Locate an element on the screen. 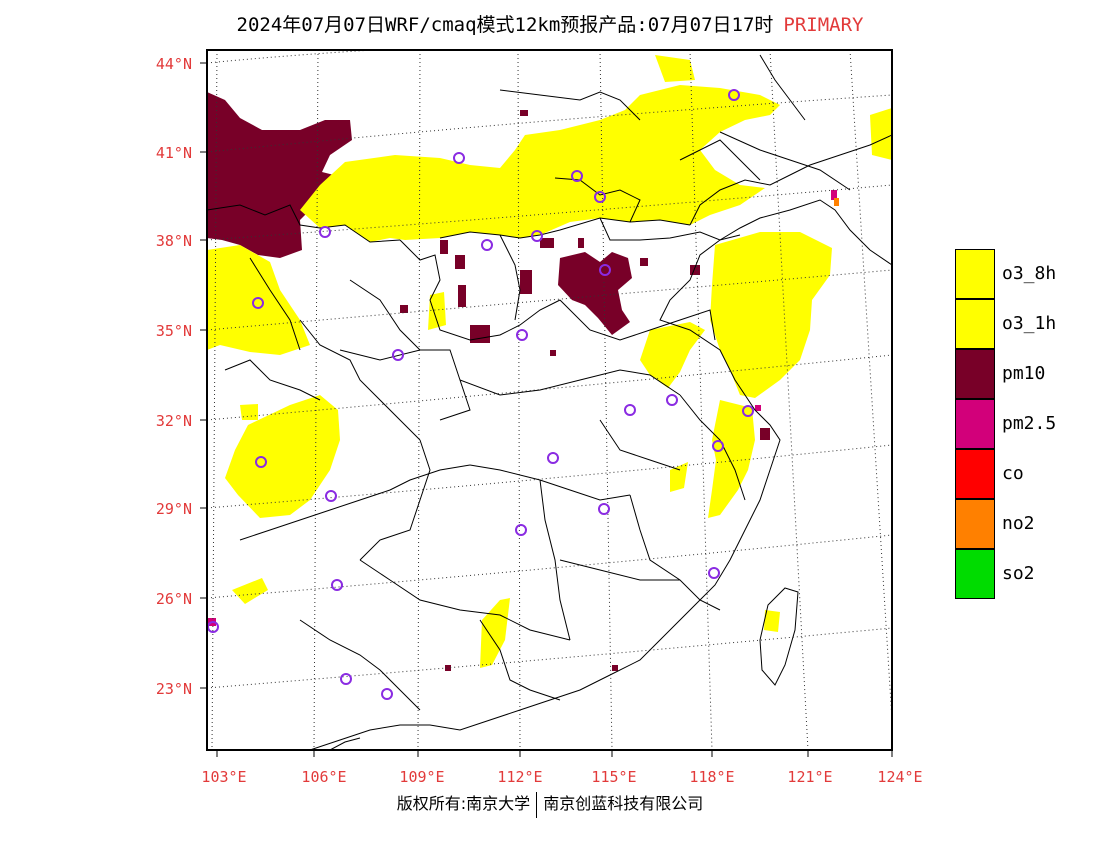 This screenshot has width=1100, height=850. o3-sichuan-area is located at coordinates (282, 456).